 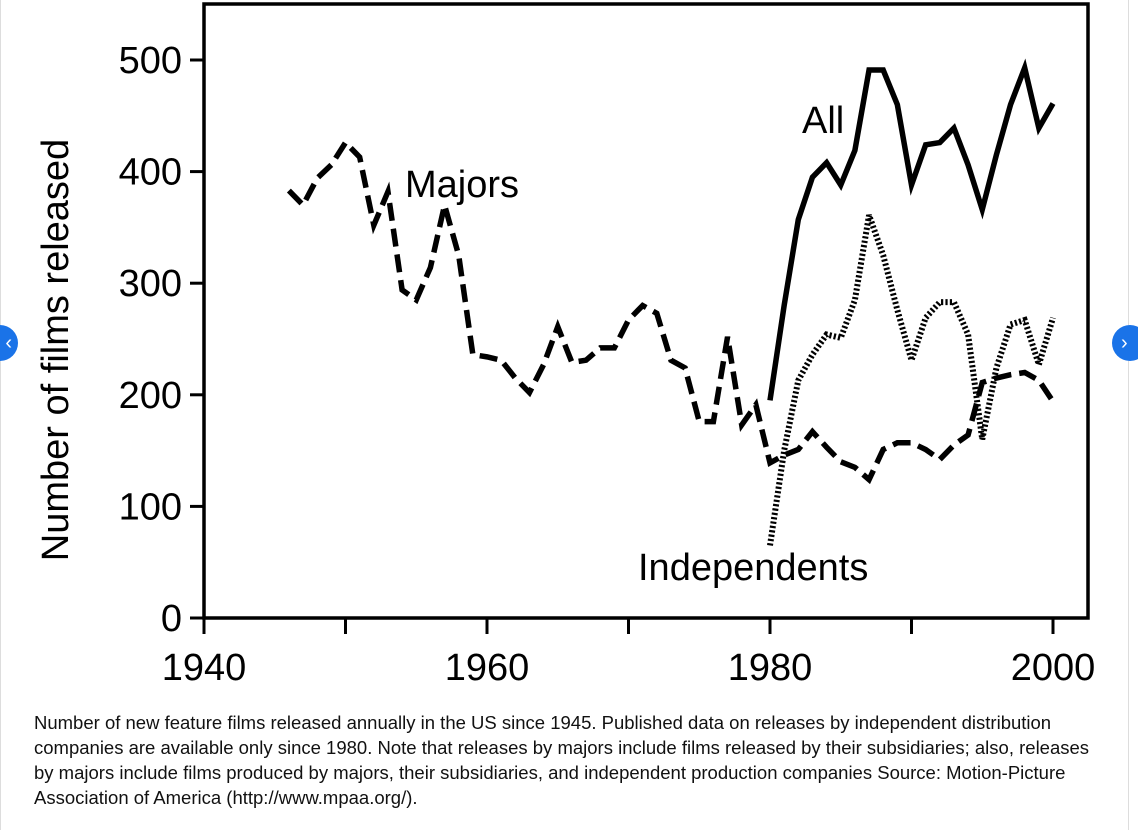 I want to click on annotation-majors: Majors, so click(x=462, y=185).